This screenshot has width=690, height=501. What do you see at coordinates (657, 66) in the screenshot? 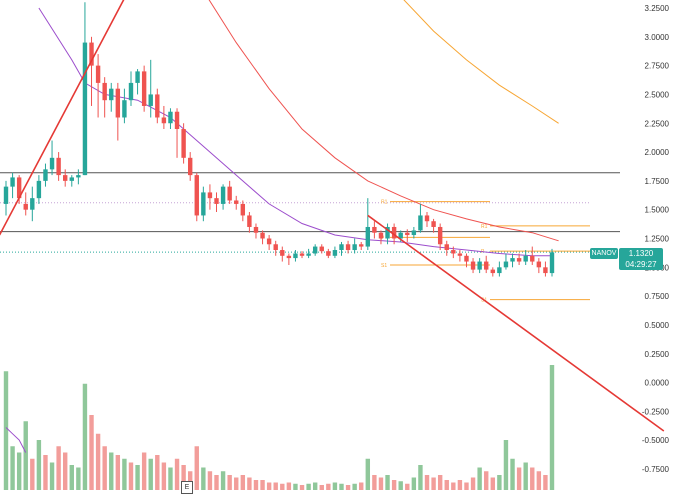
I see `price-tick-label: 2.7500` at bounding box center [657, 66].